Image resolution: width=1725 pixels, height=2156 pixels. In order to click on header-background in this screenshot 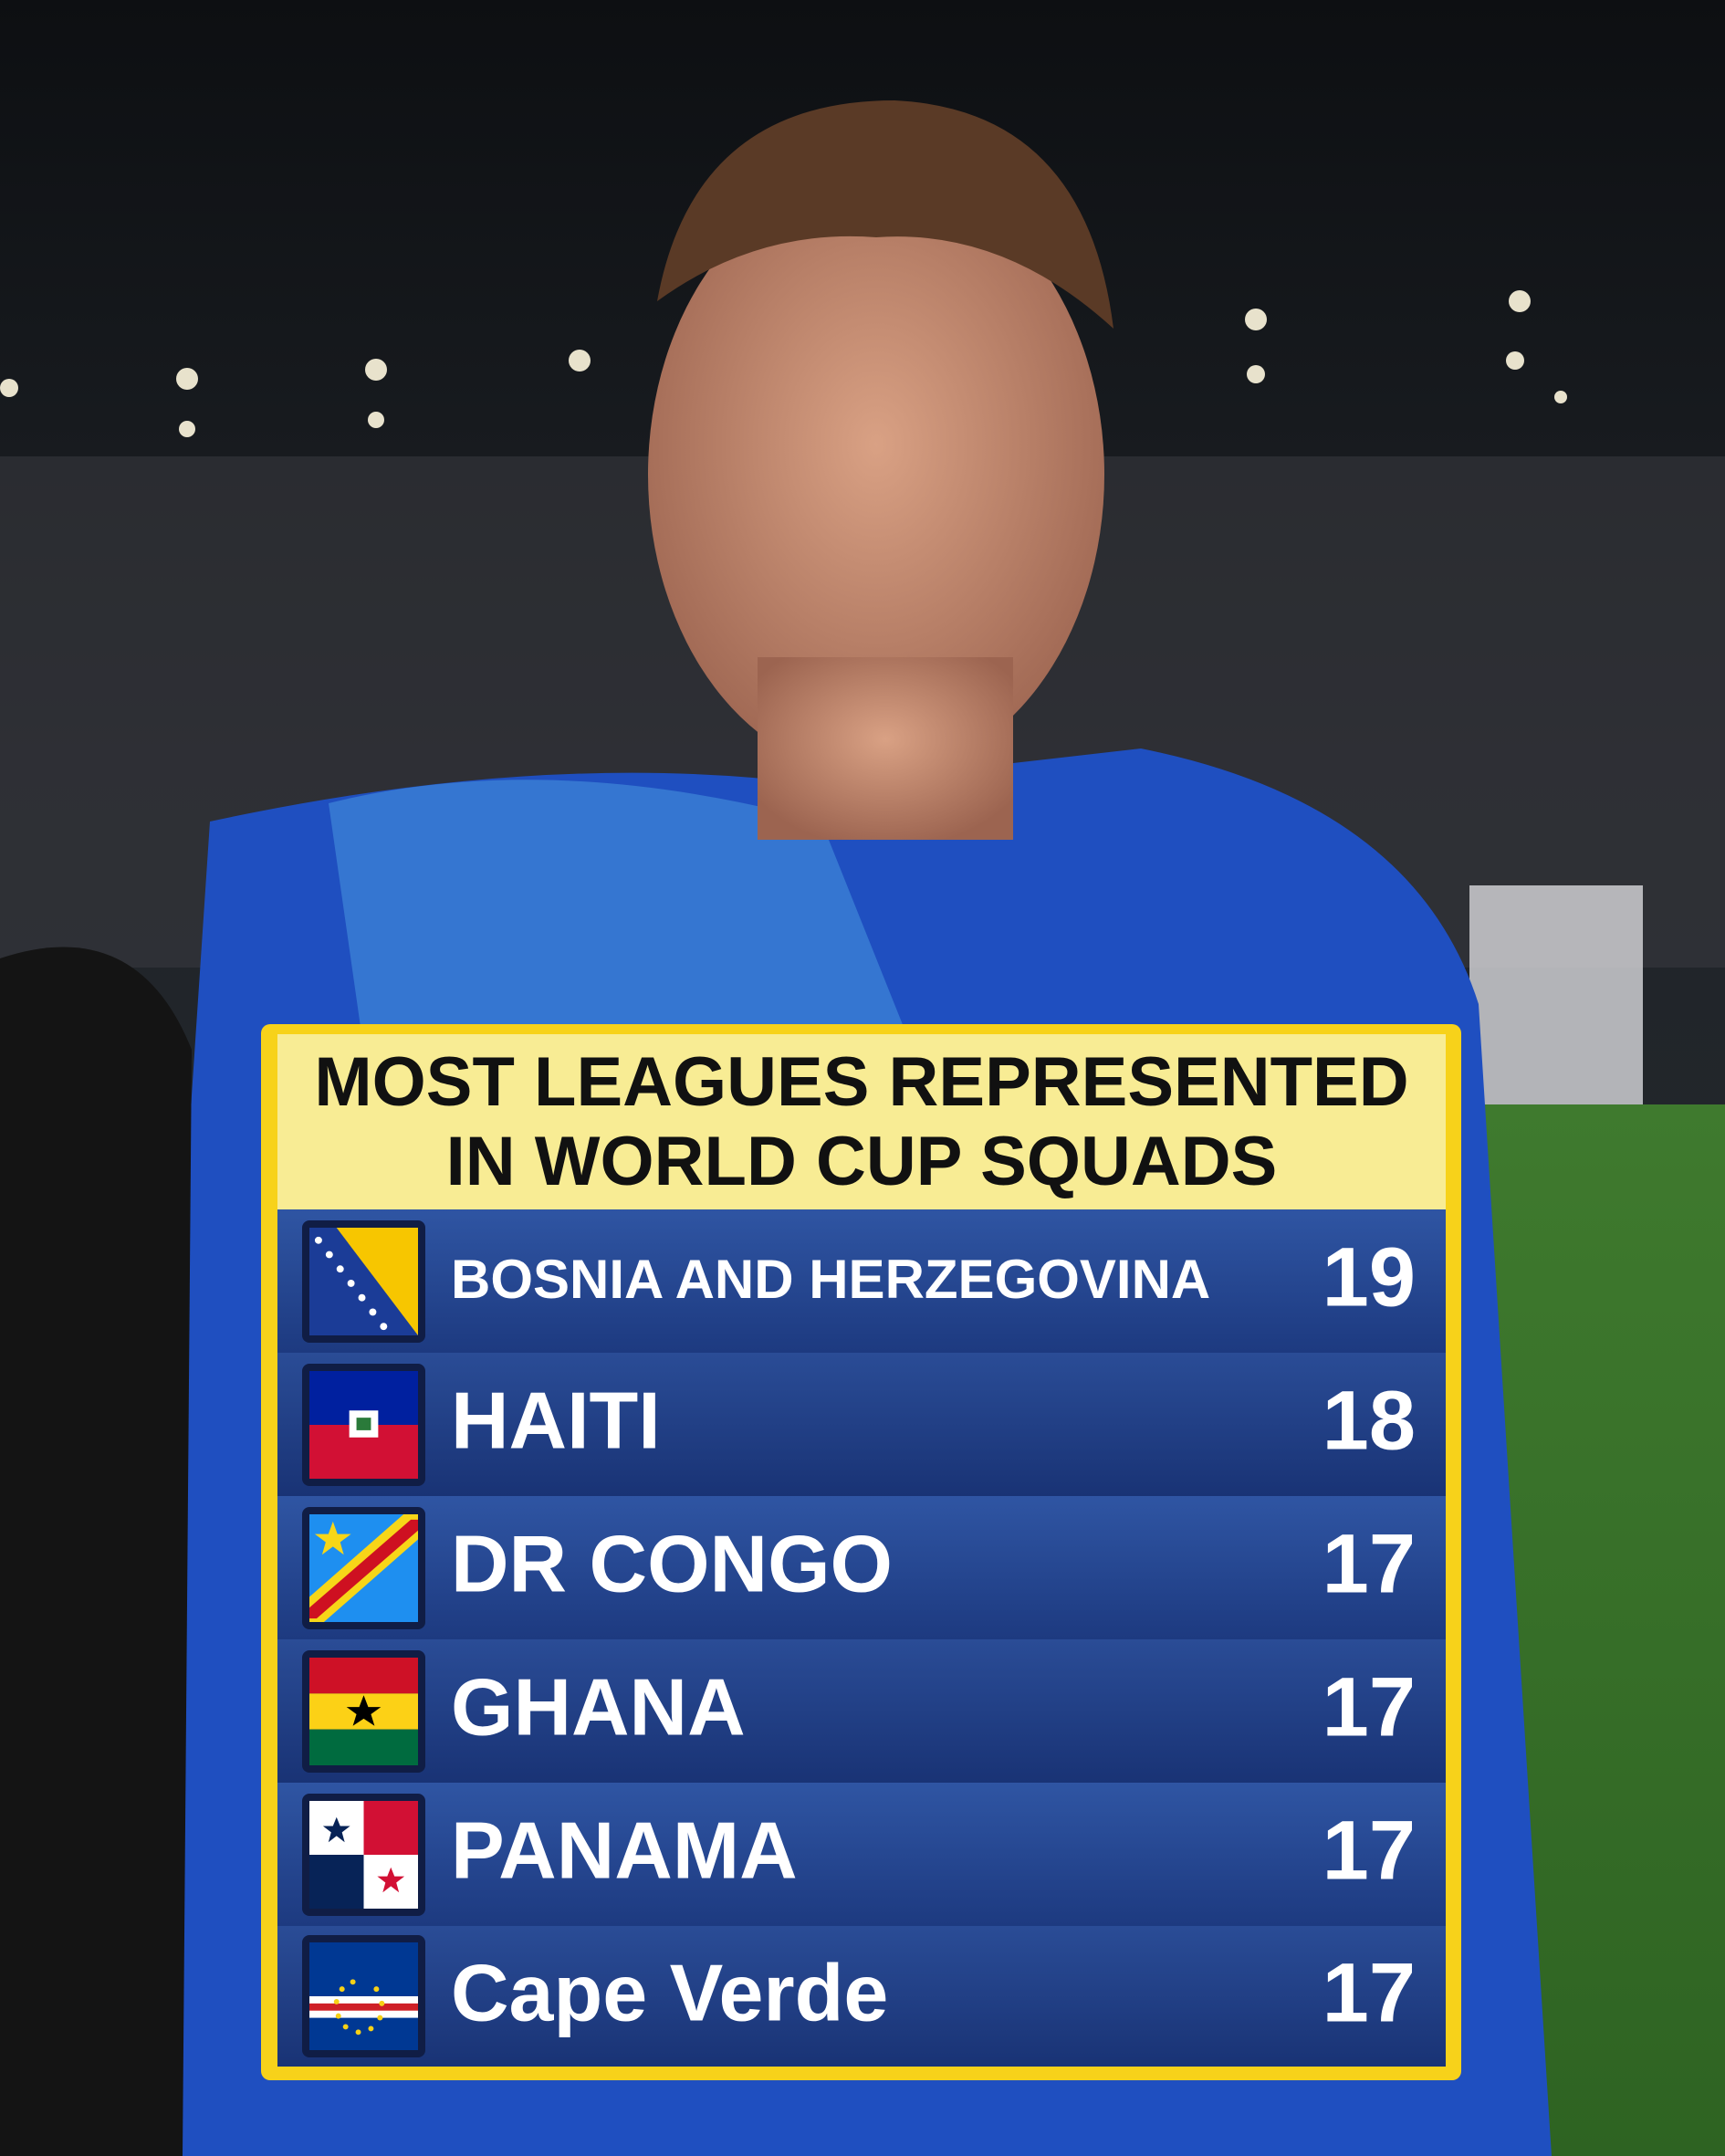, I will do `click(861, 1121)`.